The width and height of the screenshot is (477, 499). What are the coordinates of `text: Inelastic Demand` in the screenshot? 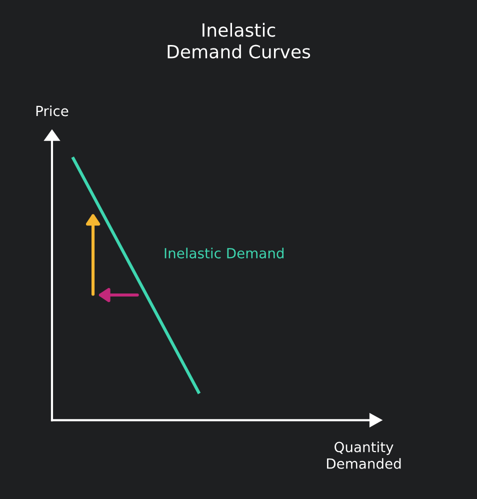 It's located at (224, 253).